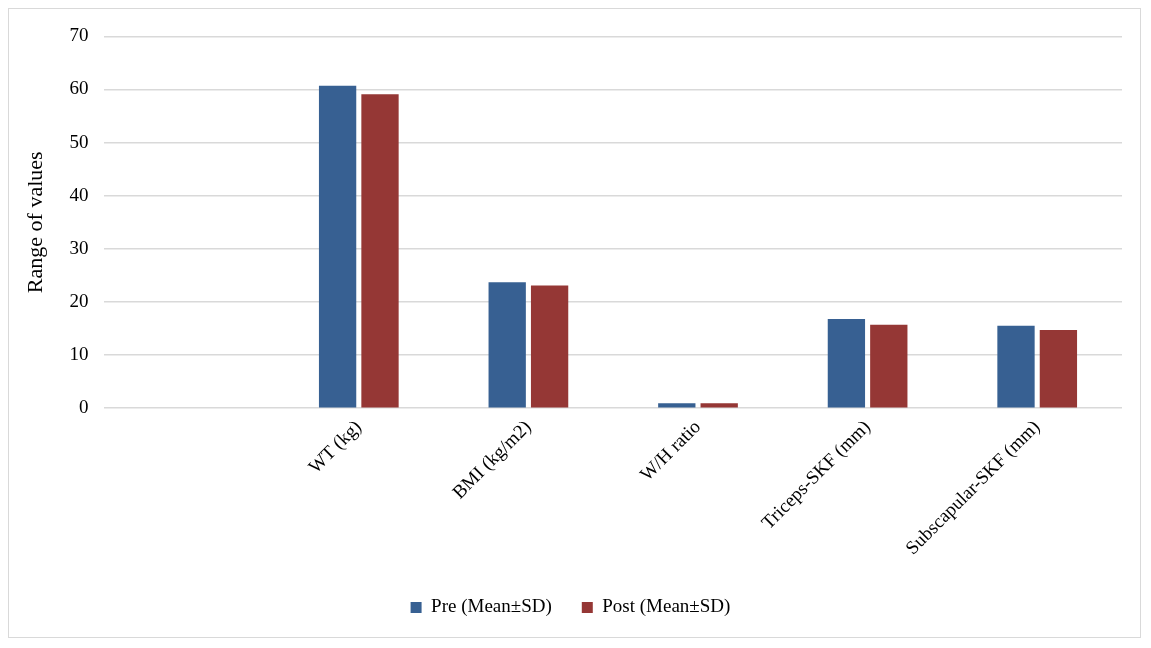 This screenshot has width=1151, height=648. What do you see at coordinates (83, 407) in the screenshot?
I see `y-tick-label: 0` at bounding box center [83, 407].